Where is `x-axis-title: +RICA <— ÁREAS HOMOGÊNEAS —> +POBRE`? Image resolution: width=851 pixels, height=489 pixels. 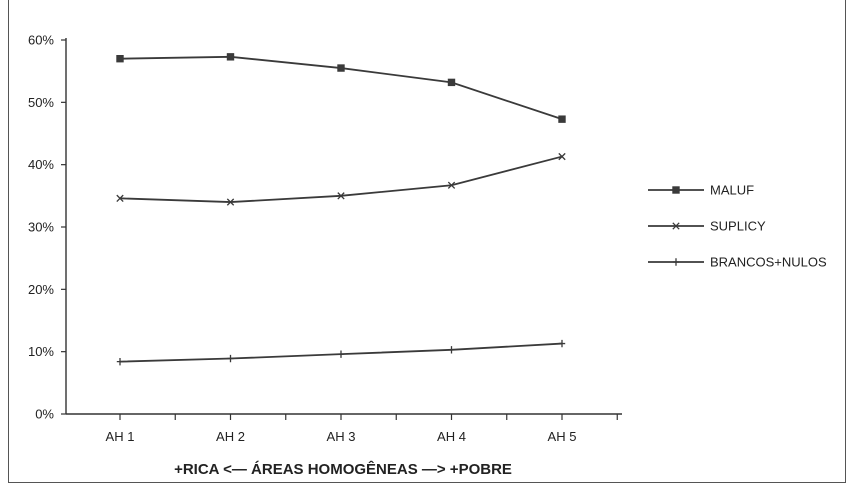
x-axis-title: +RICA <— ÁREAS HOMOGÊNEAS —> +POBRE is located at coordinates (343, 469).